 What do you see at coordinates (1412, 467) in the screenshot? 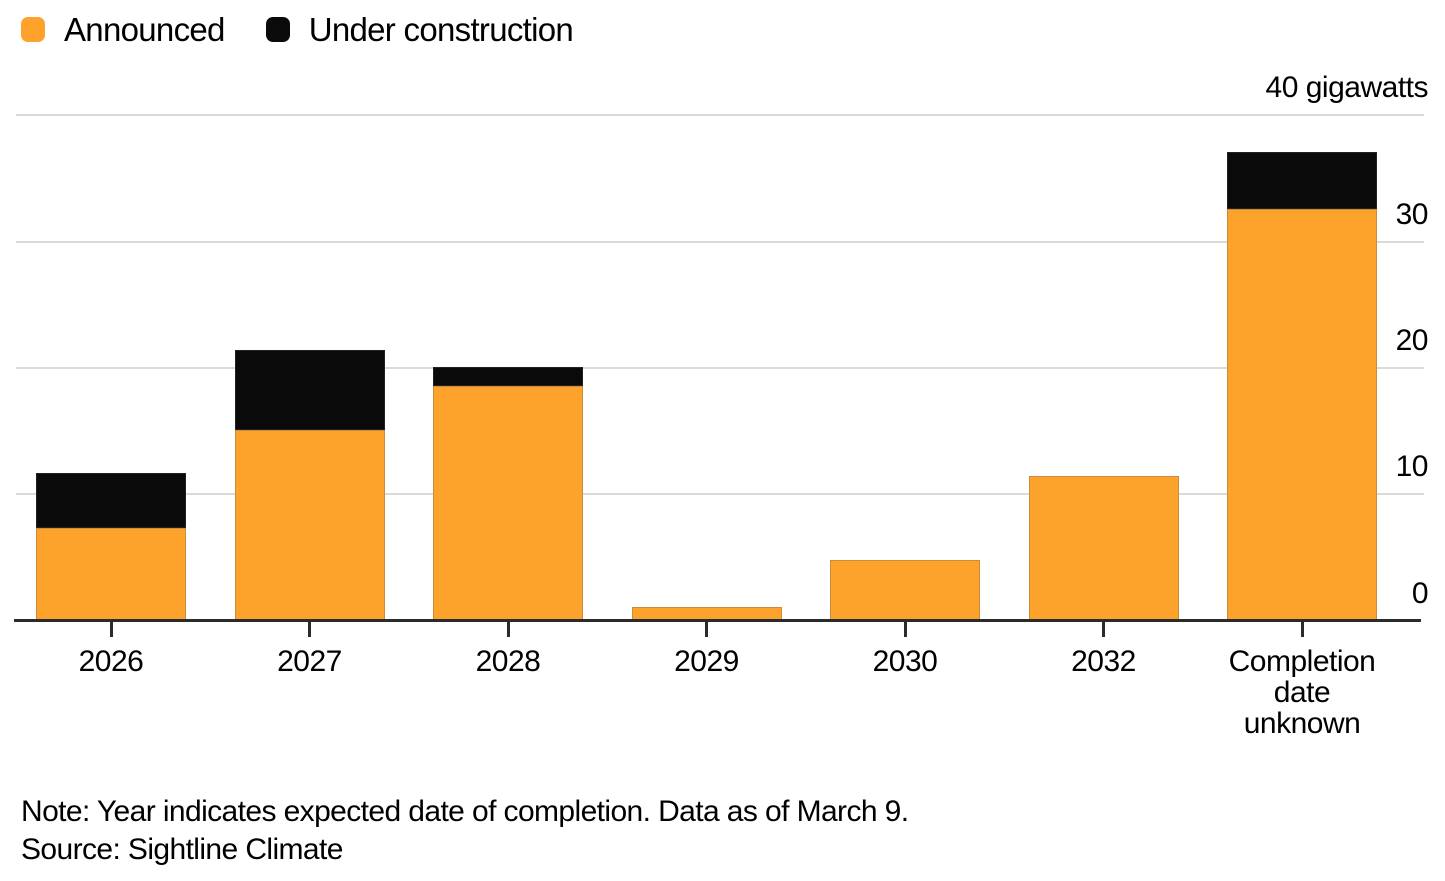
I see `y-axis-tick-label: 10` at bounding box center [1412, 467].